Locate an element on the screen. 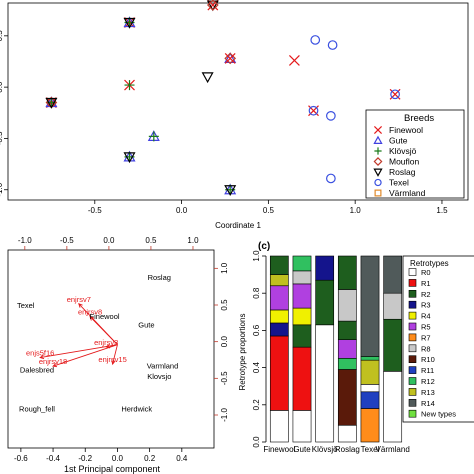  panel-b-top-axis: -1.0 -0.5 0.0 0.5 1.0 is located at coordinates (108, 243).